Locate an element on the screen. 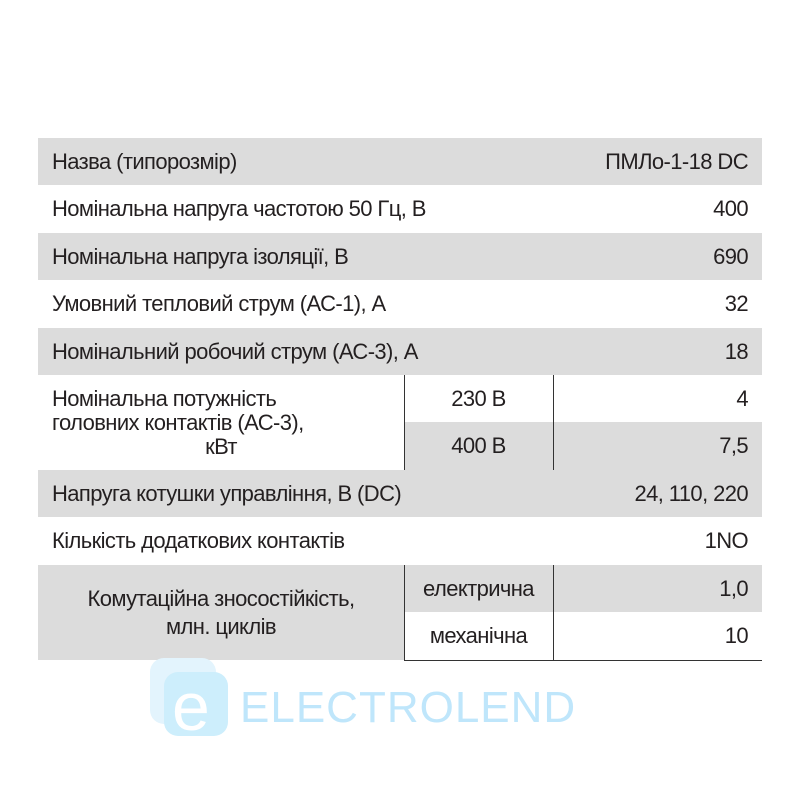  label-line: кВт is located at coordinates (221, 446).